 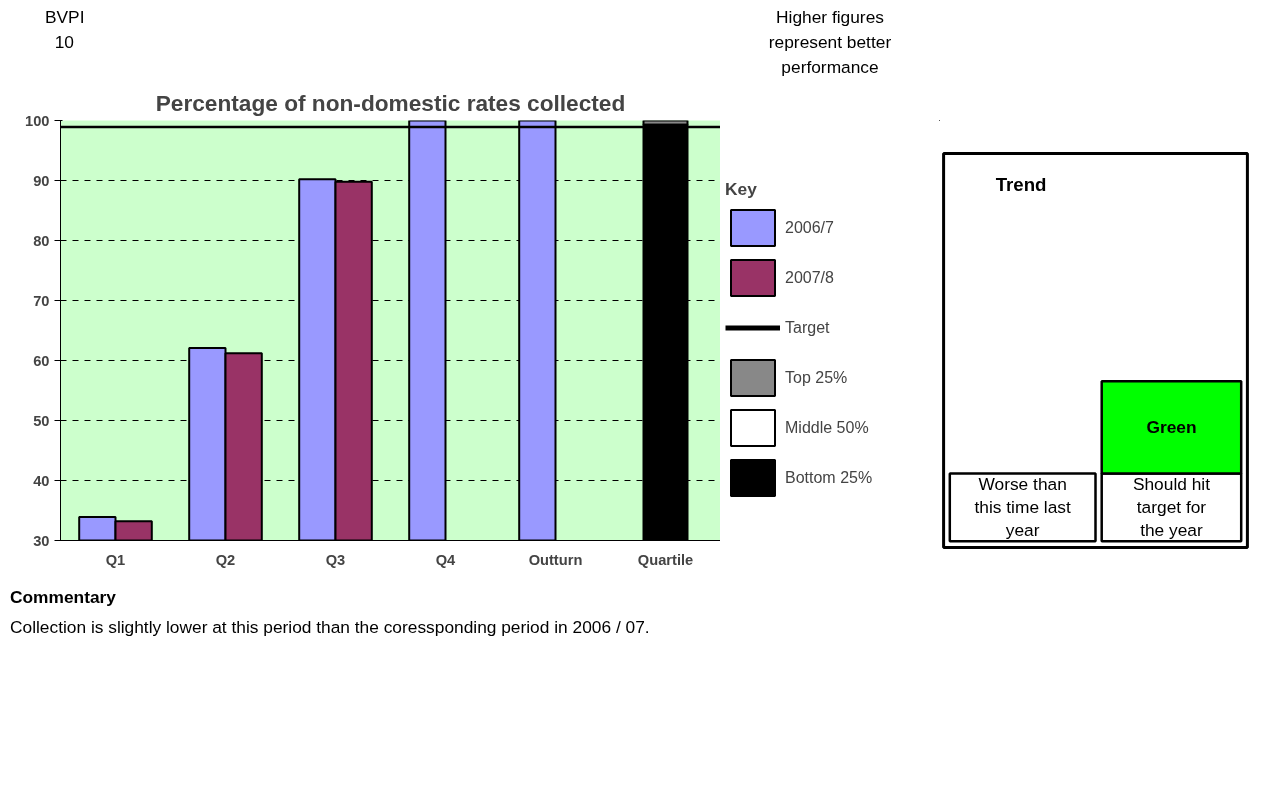 What do you see at coordinates (41, 300) in the screenshot?
I see `y-tick-label: 70` at bounding box center [41, 300].